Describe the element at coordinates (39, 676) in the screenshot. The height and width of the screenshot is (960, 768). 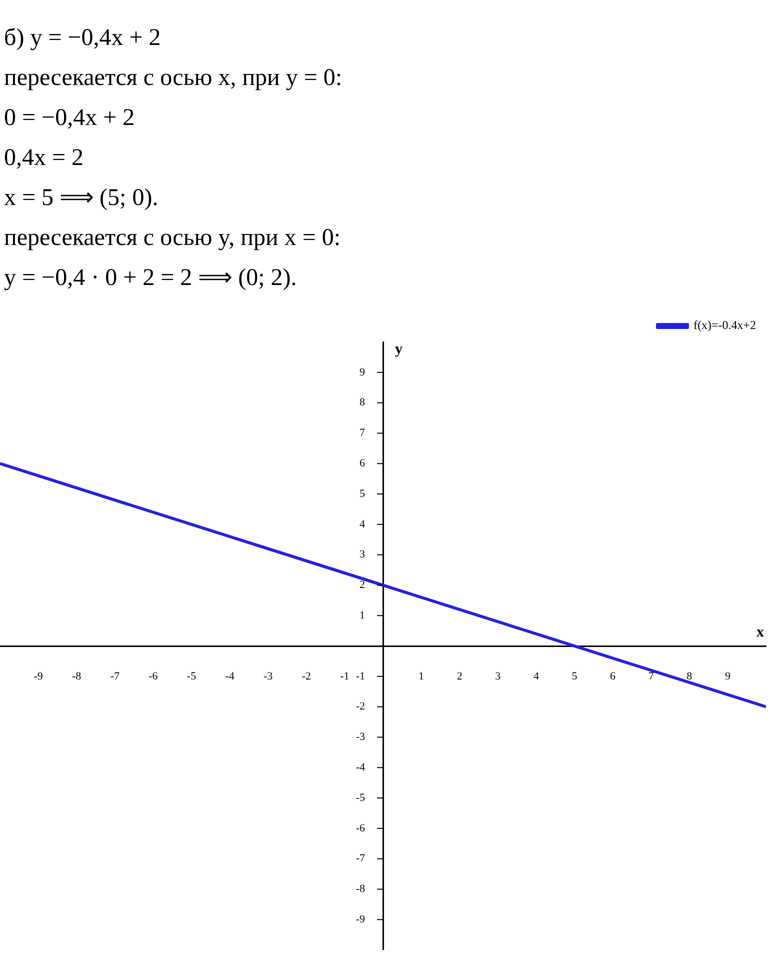
I see `x-tick-label: -9` at that location.